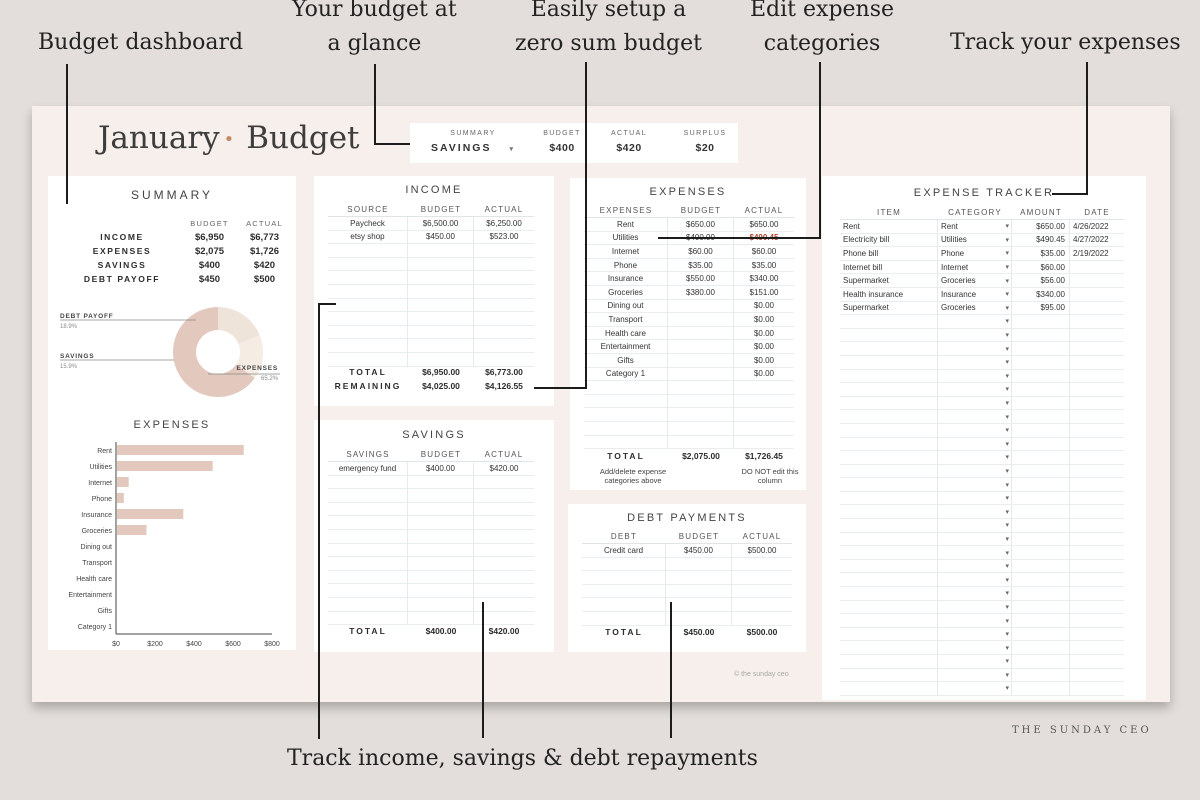  Describe the element at coordinates (1091, 240) in the screenshot. I see `table-cell: 4/27/2022` at that location.